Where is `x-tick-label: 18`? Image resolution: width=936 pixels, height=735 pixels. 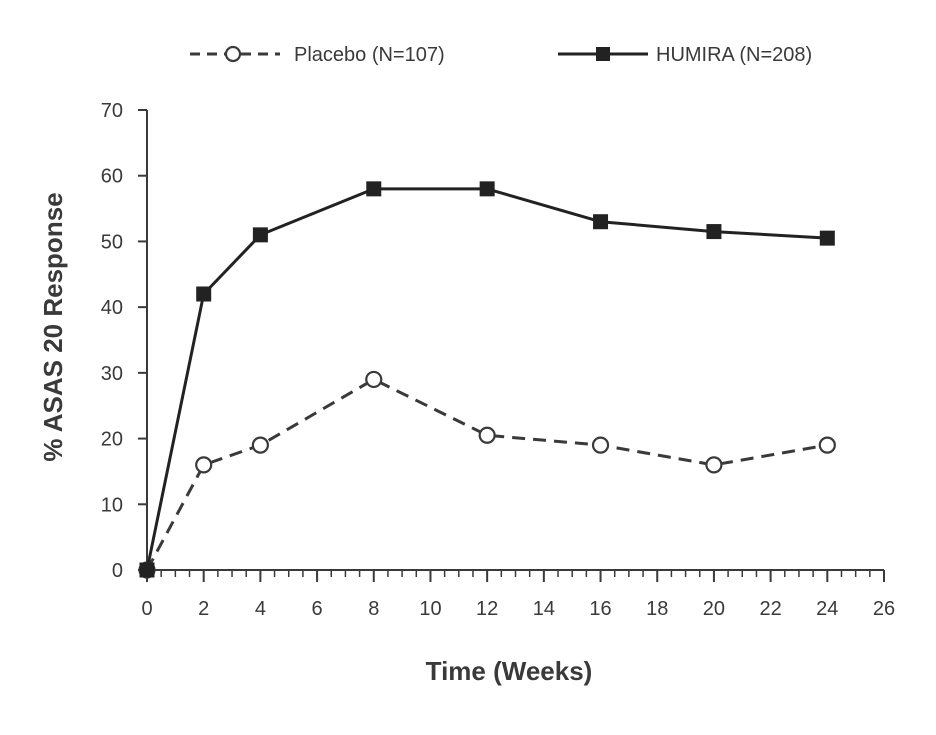 x-tick-label: 18 is located at coordinates (657, 609).